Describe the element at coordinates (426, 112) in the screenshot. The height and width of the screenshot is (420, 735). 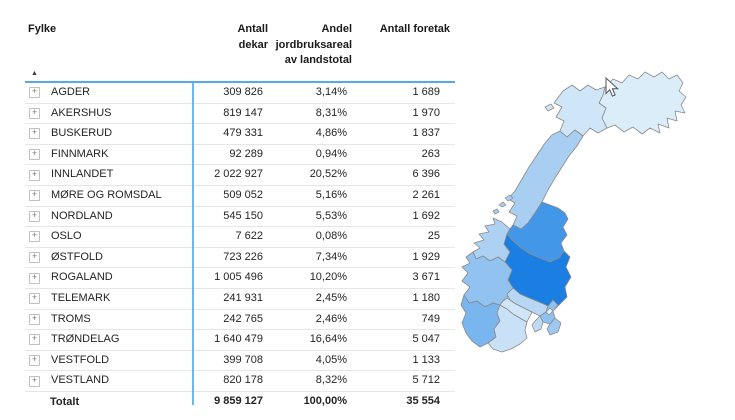
I see `cell-antall-foretak: 1 970` at that location.